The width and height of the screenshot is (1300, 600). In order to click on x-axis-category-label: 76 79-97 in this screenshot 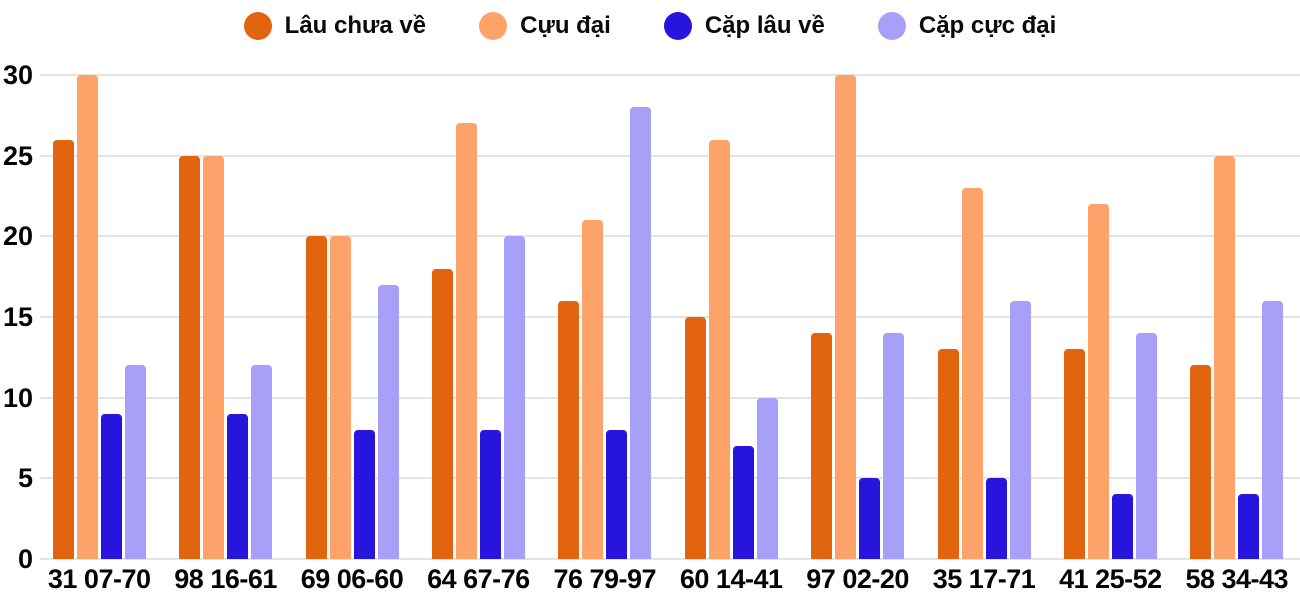, I will do `click(605, 579)`.